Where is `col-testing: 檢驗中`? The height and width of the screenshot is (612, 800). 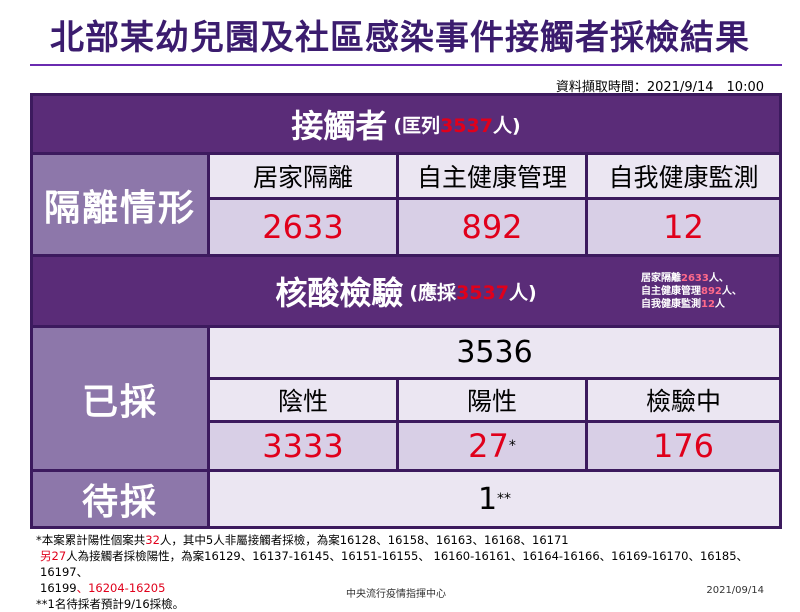
col-testing: 檢驗中 is located at coordinates (683, 400).